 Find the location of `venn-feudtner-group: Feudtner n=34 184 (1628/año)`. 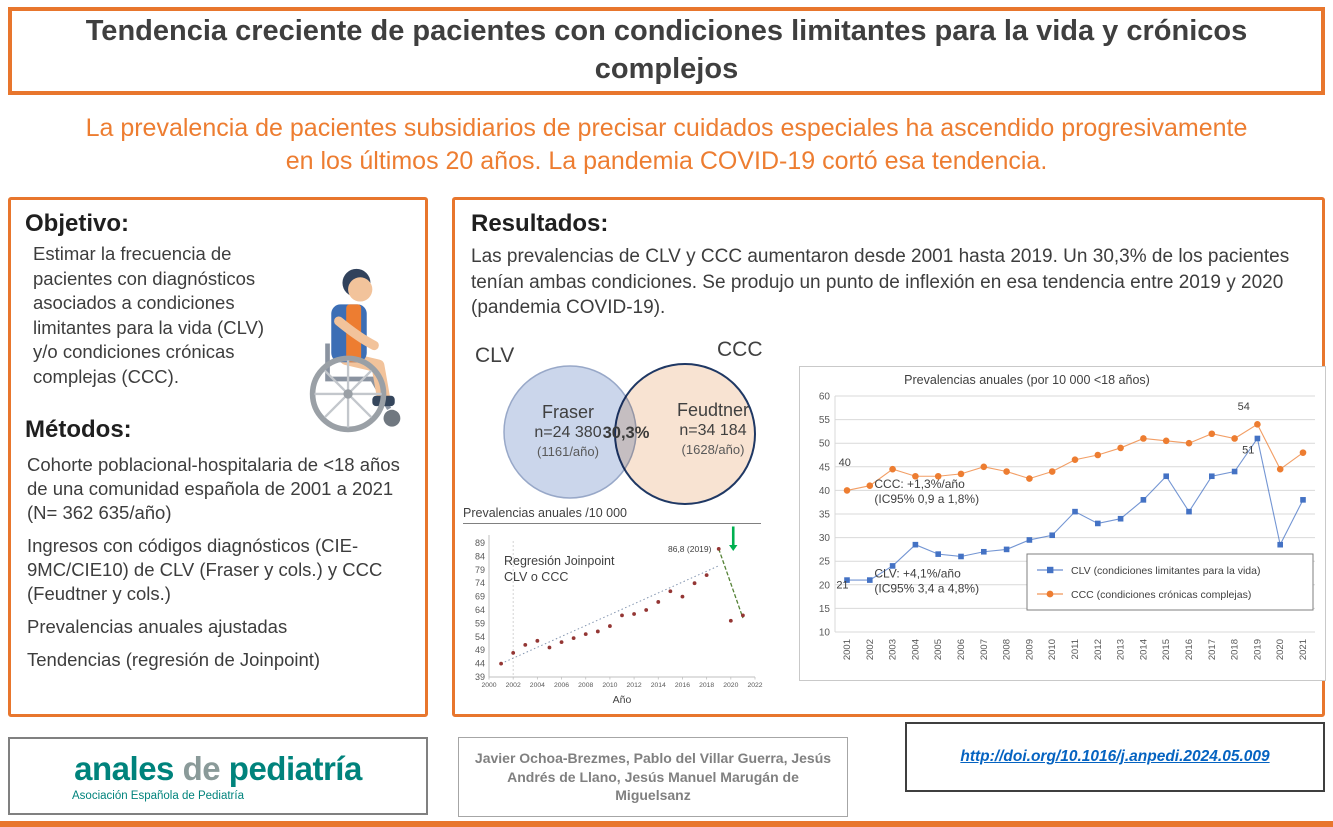

venn-feudtner-group: Feudtner n=34 184 (1628/año) is located at coordinates (713, 428).